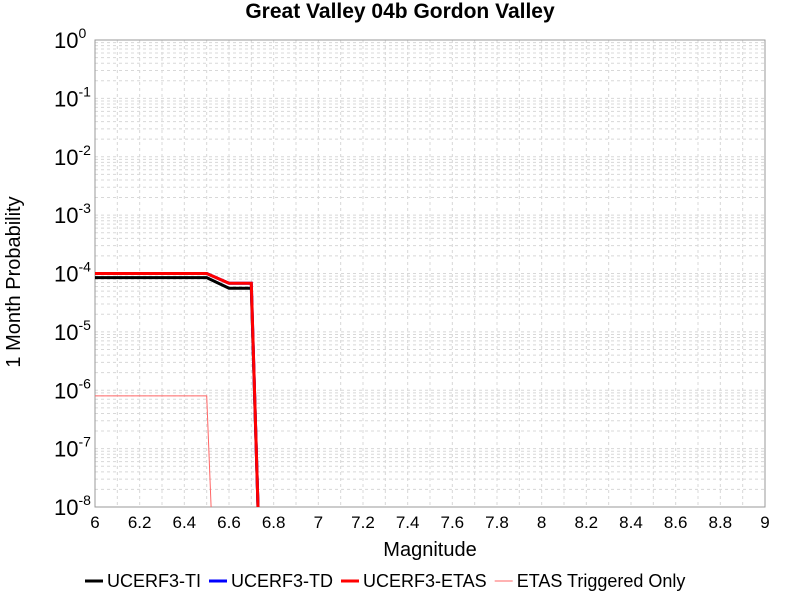 Image resolution: width=800 pixels, height=600 pixels. I want to click on x-tick-label: 6, so click(94, 522).